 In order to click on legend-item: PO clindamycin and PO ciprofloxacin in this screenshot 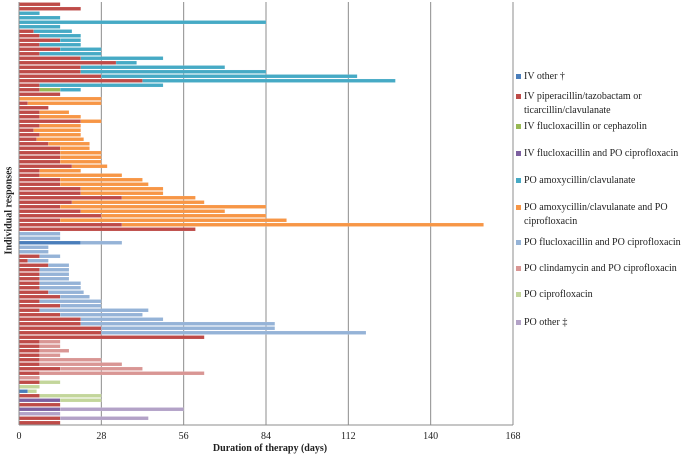, I will do `click(596, 269)`.